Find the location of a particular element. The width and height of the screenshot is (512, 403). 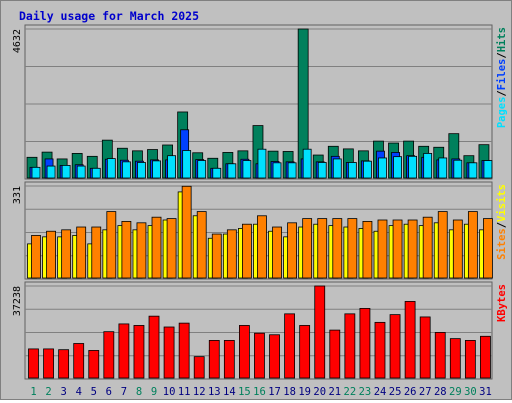

legend-entry: Sites is located at coordinates (502, 244).